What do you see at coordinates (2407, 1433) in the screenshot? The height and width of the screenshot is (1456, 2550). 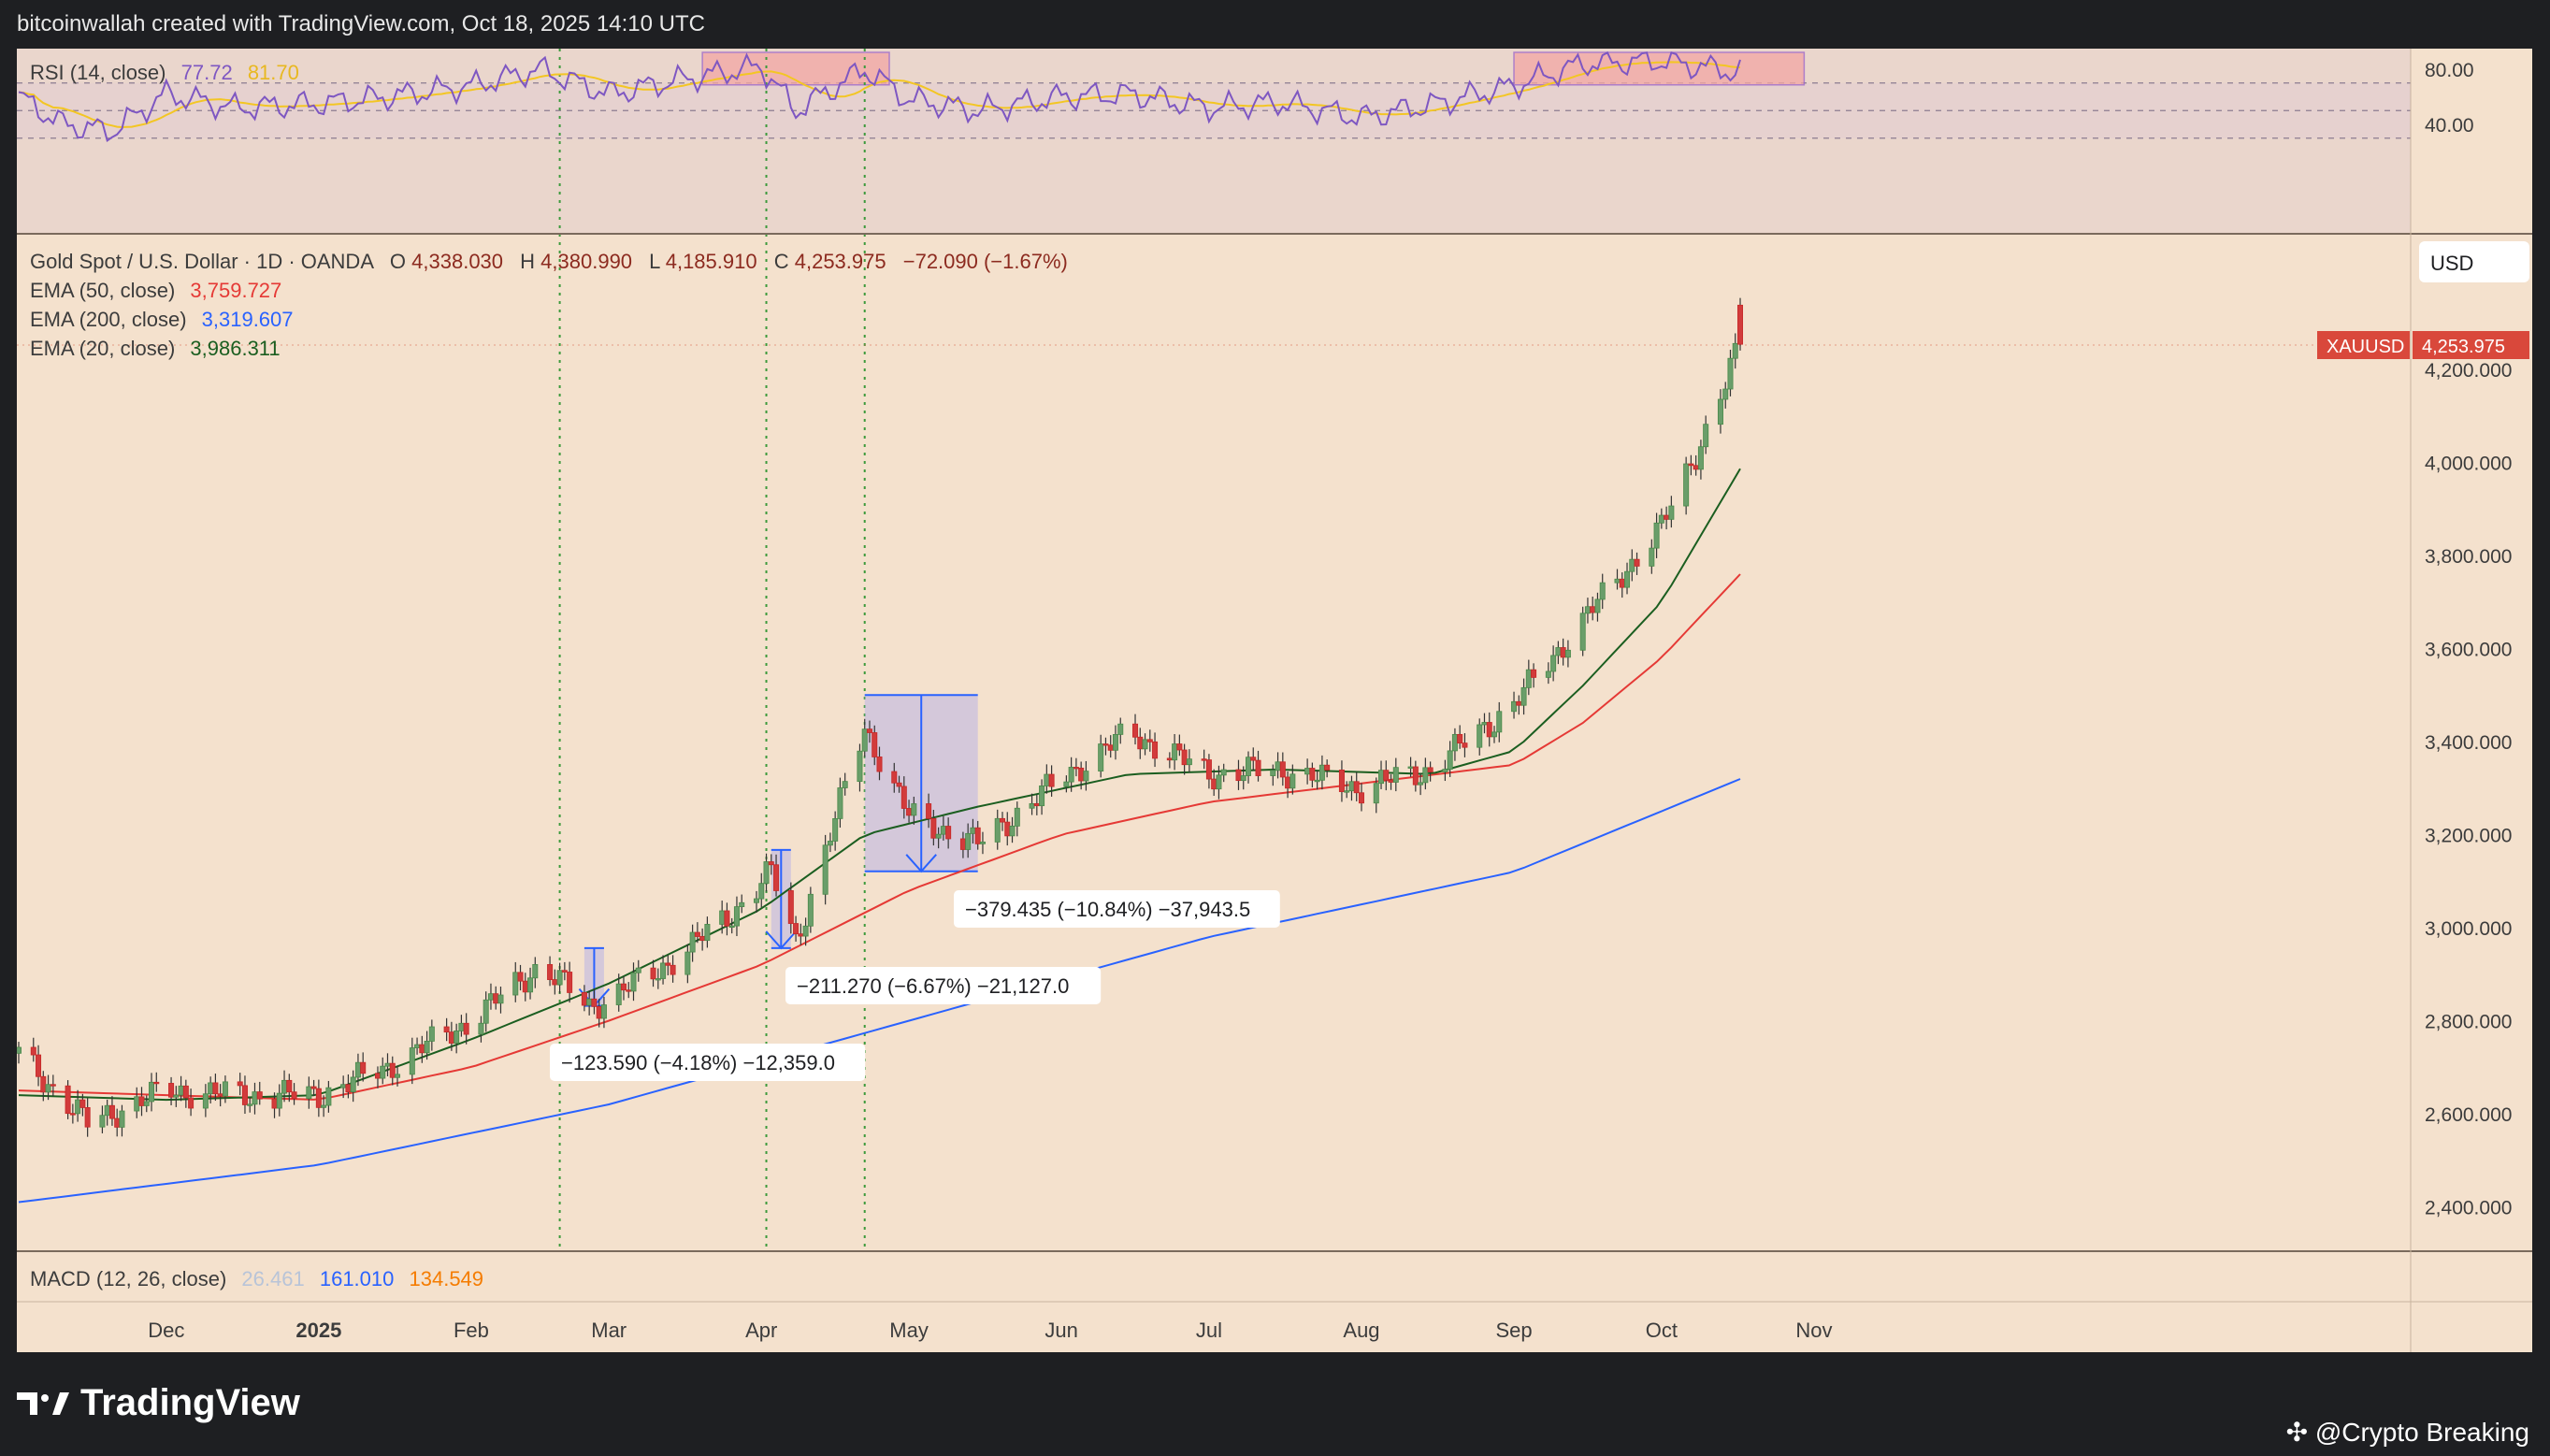 I see `crypto-breaking-credit: ✣ @Crypto Breaking` at bounding box center [2407, 1433].